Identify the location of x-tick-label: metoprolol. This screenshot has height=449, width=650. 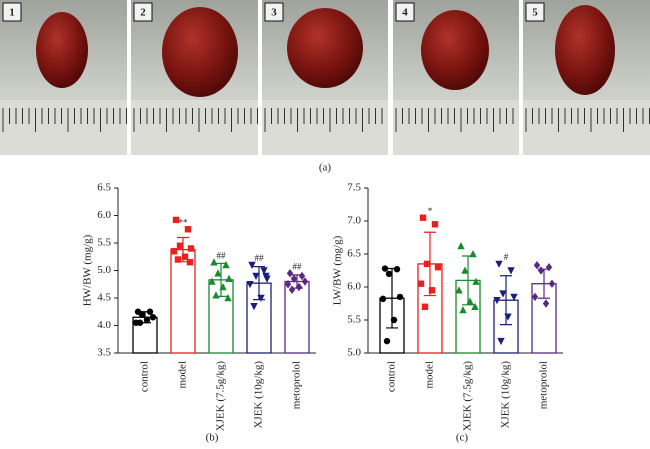
(544, 385).